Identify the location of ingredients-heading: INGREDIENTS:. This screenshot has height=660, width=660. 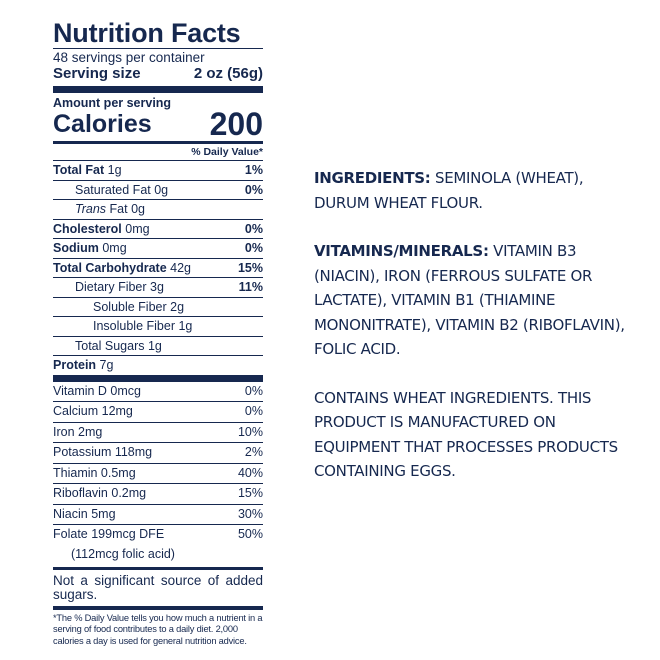
(372, 178).